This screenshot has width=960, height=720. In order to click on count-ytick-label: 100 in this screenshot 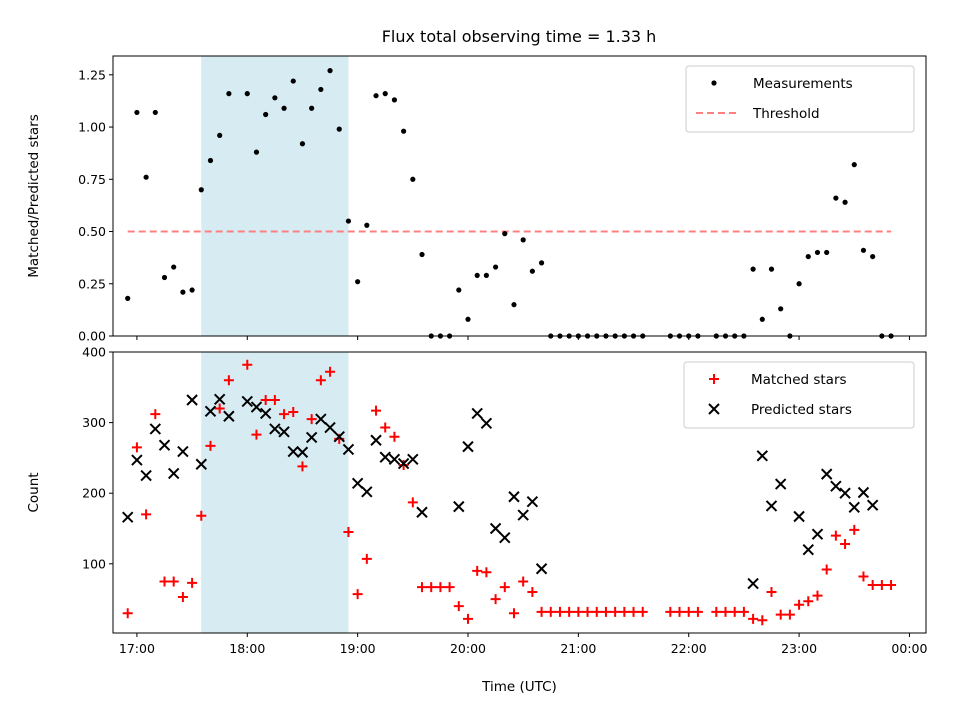, I will do `click(94, 563)`.